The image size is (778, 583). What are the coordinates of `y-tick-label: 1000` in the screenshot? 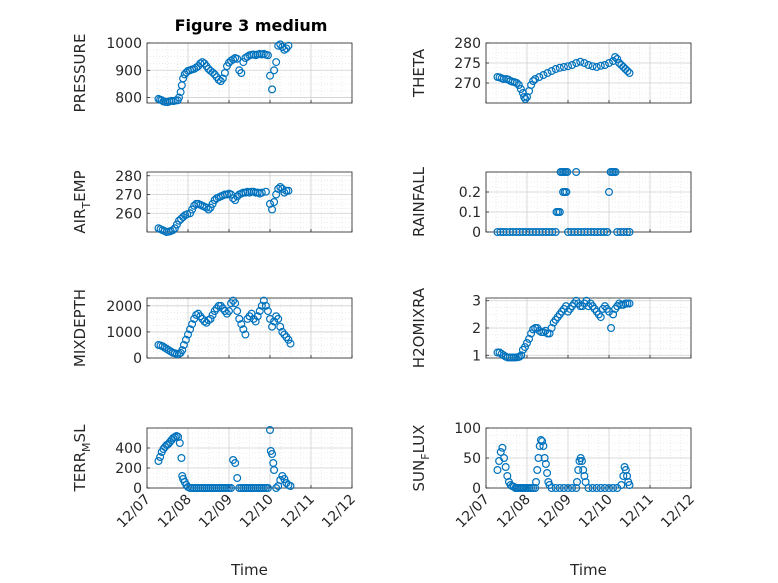 It's located at (124, 44).